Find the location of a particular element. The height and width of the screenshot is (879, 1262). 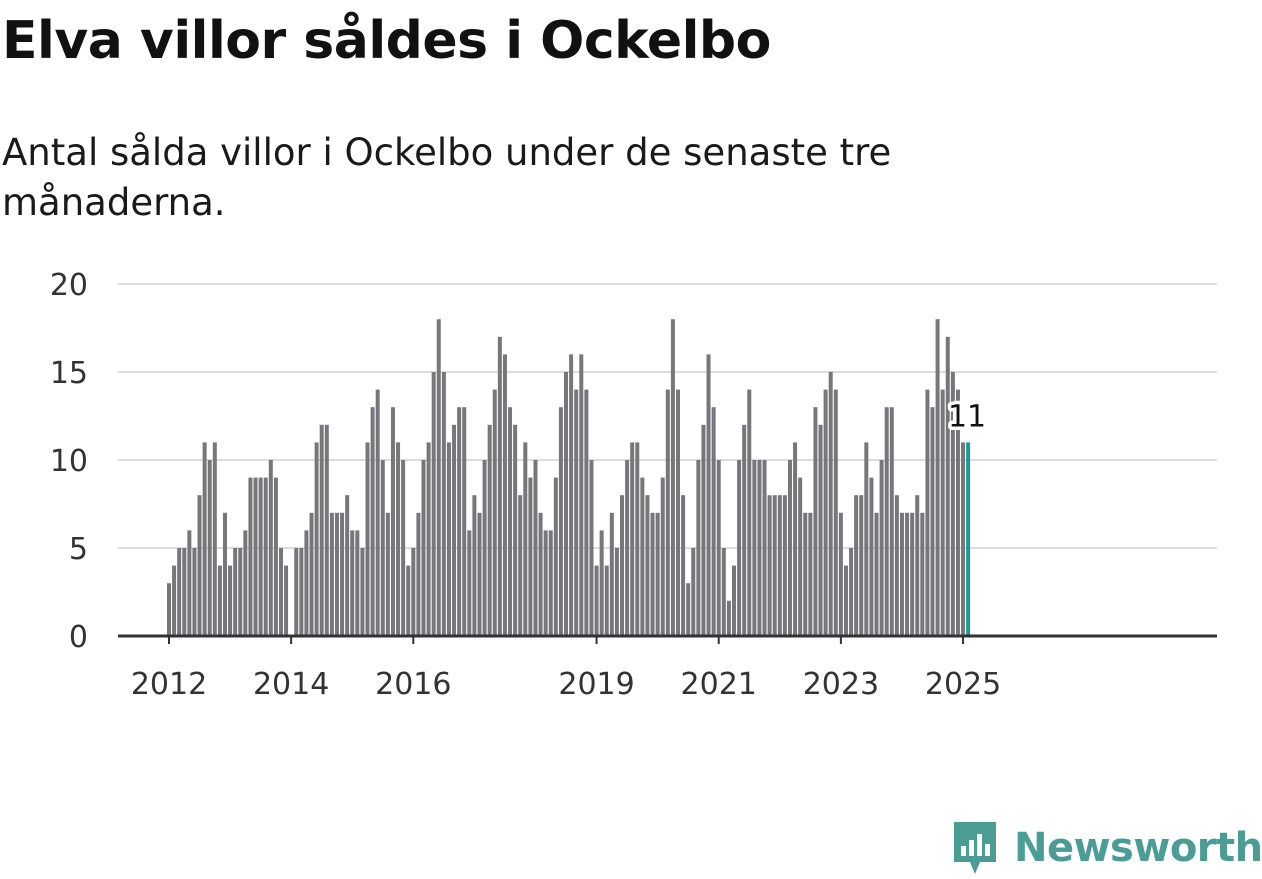

brand-name: Newsworthy is located at coordinates (1138, 848).